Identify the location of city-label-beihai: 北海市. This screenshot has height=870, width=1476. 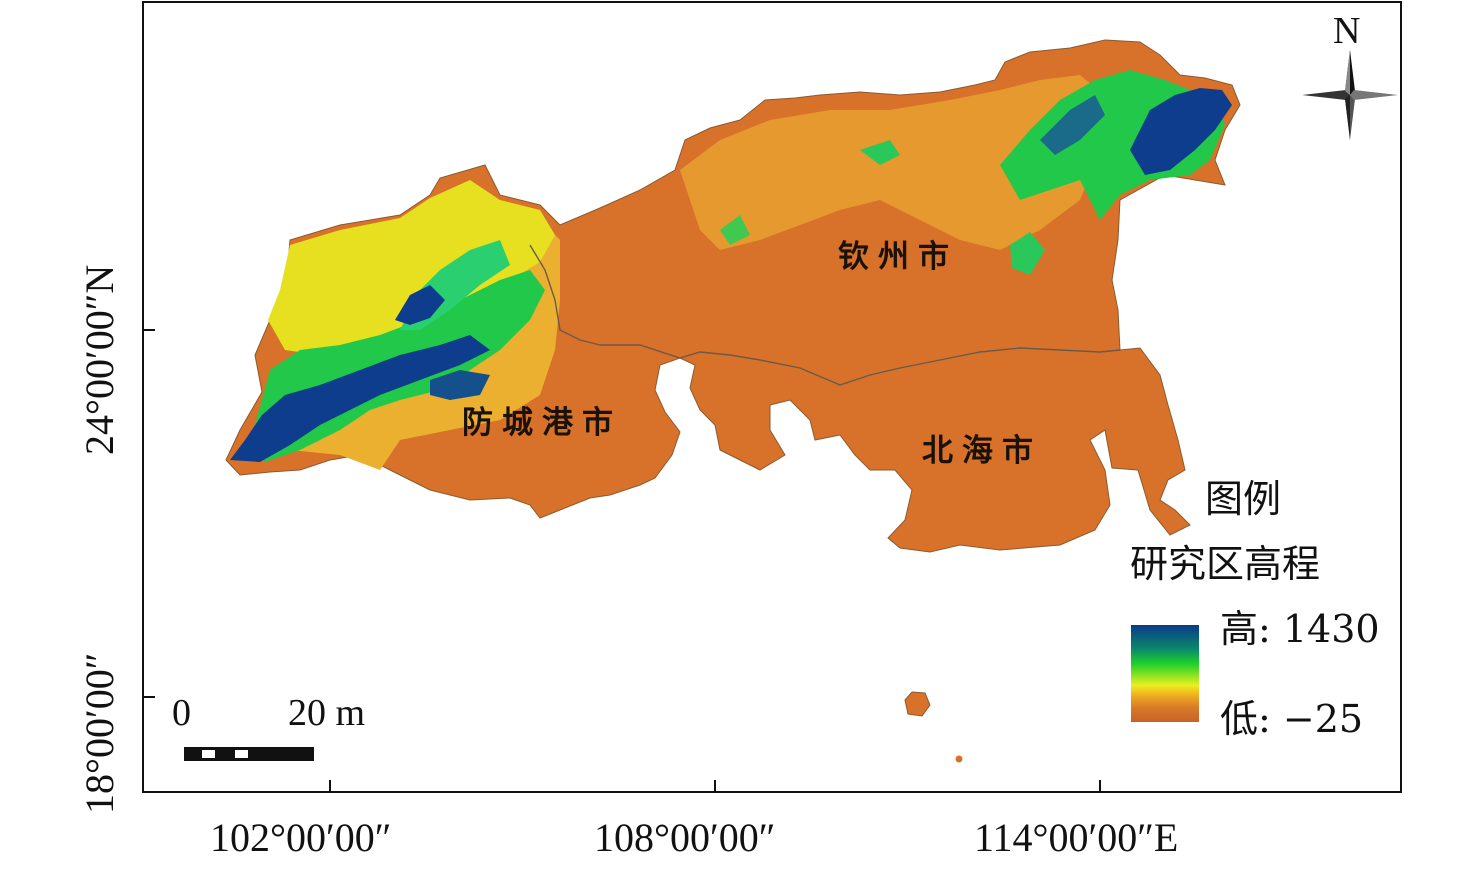
(982, 451).